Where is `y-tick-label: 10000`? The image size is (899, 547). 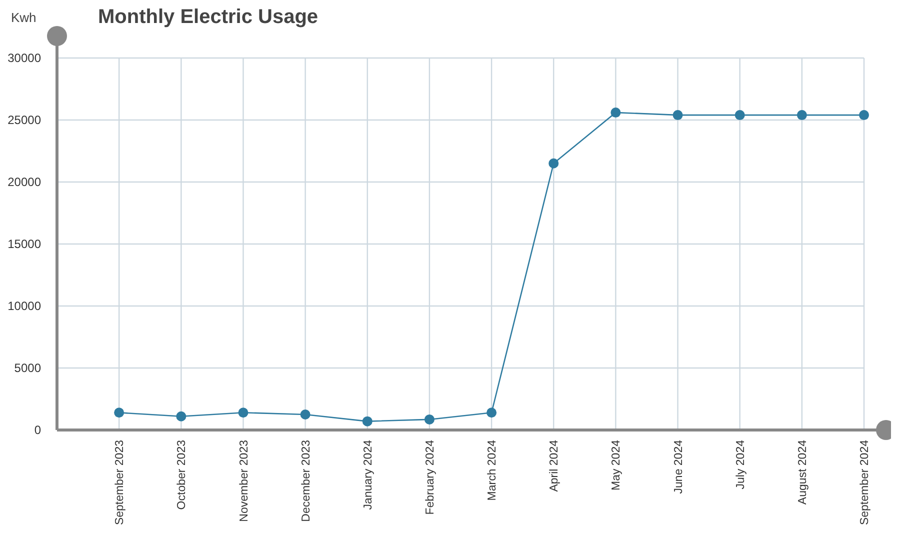 y-tick-label: 10000 is located at coordinates (25, 306).